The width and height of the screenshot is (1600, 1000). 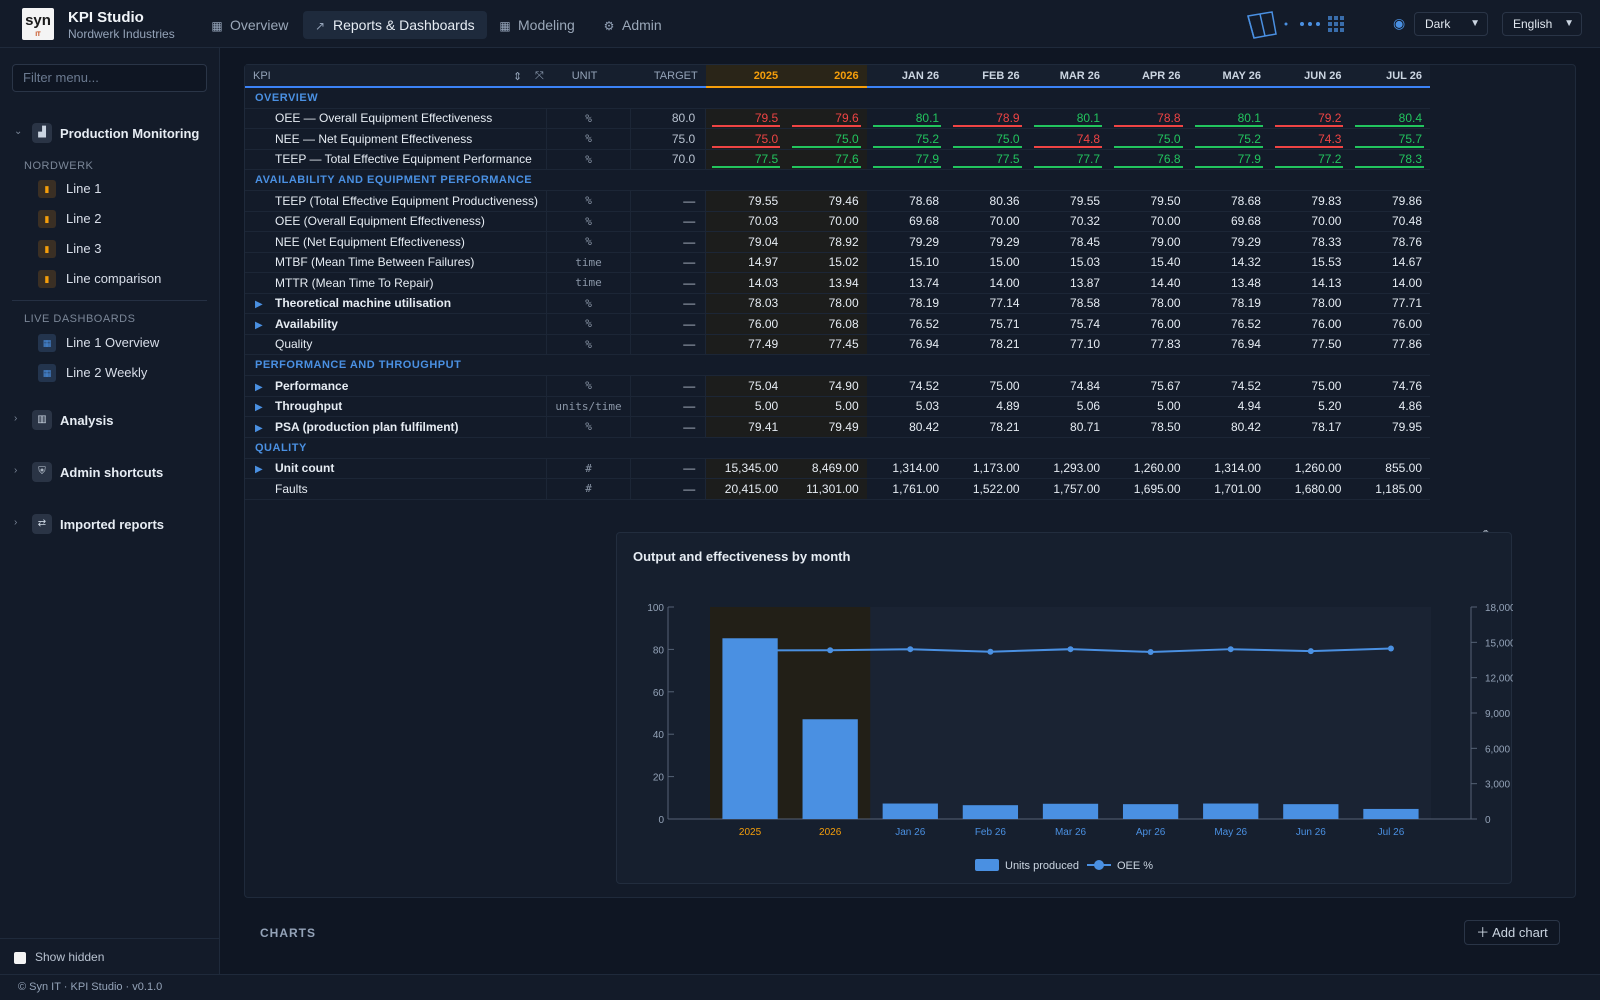 What do you see at coordinates (396, 489) in the screenshot?
I see `kpi-name: Faults` at bounding box center [396, 489].